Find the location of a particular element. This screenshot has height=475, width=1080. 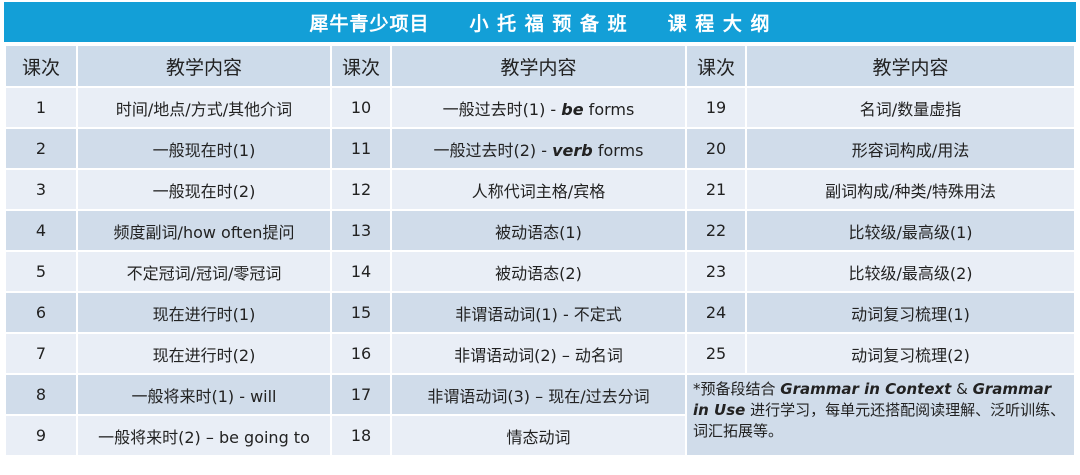

lesson-number: 25 is located at coordinates (716, 353).